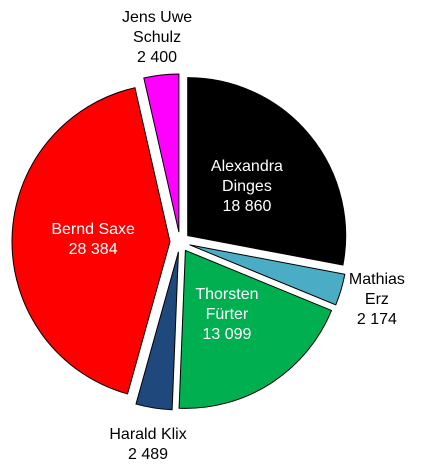  I want to click on slice-label: Bernd Saxe 28 384, so click(93, 240).